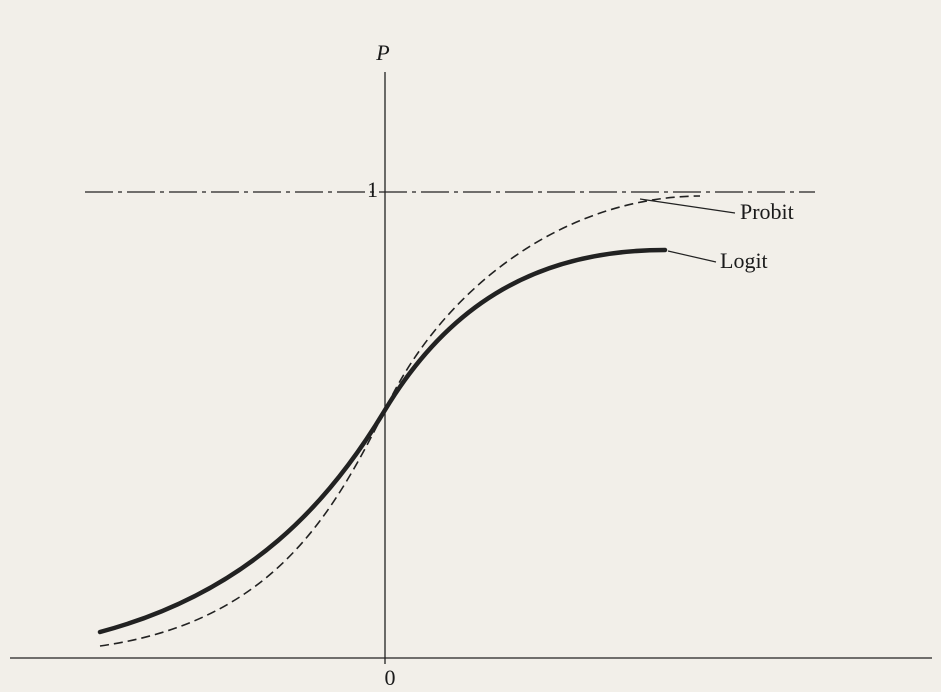 This screenshot has height=692, width=941. I want to click on logit-leader, so click(692, 256).